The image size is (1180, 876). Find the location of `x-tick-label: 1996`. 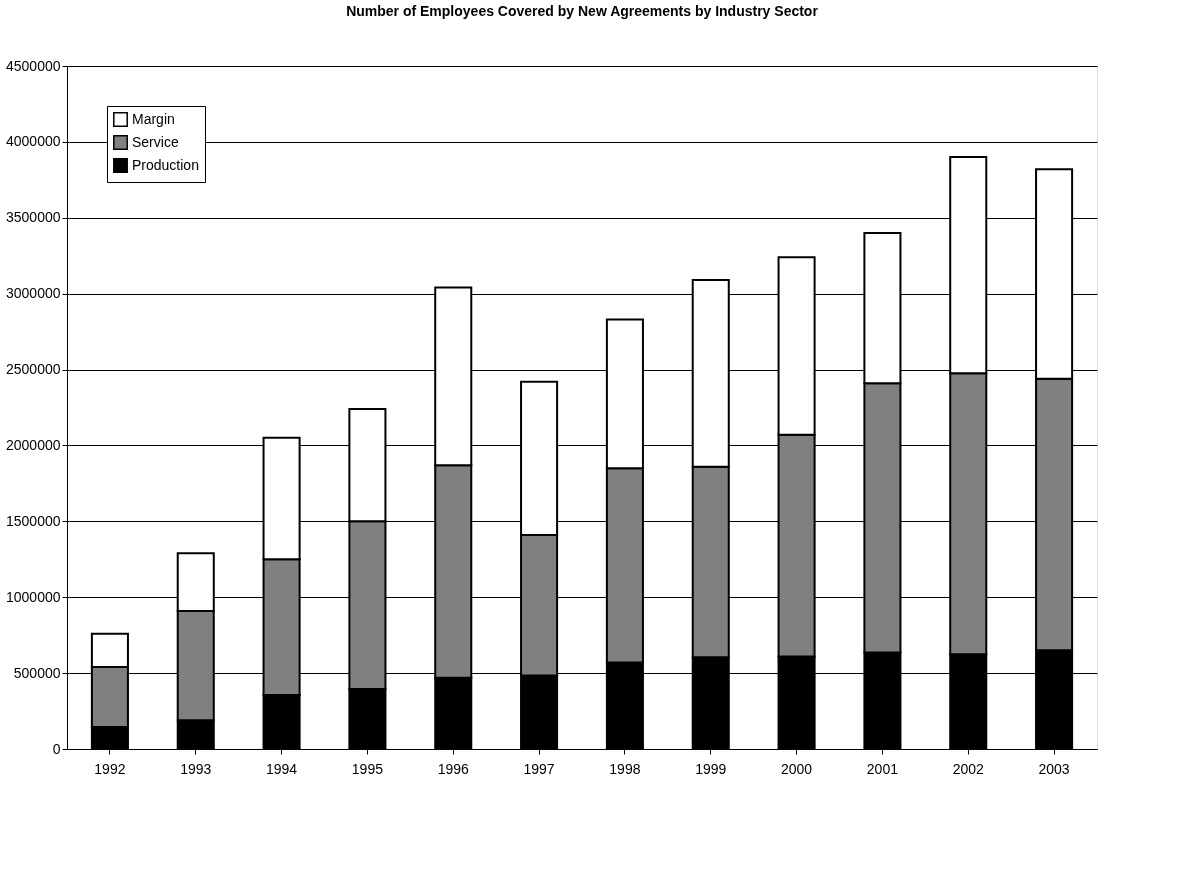

x-tick-label: 1996 is located at coordinates (453, 768).